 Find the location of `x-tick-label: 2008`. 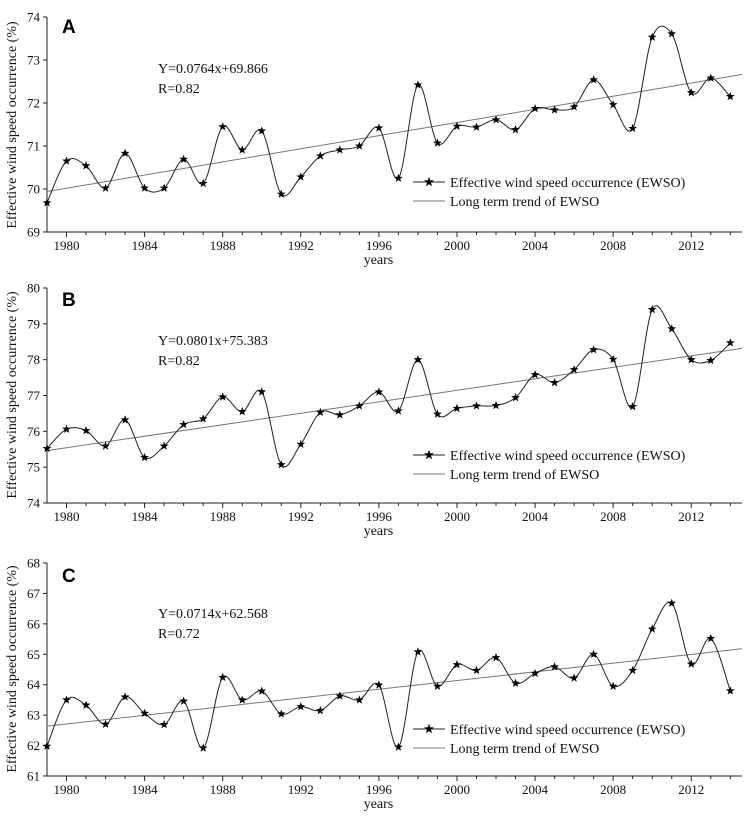

x-tick-label: 2008 is located at coordinates (613, 516).